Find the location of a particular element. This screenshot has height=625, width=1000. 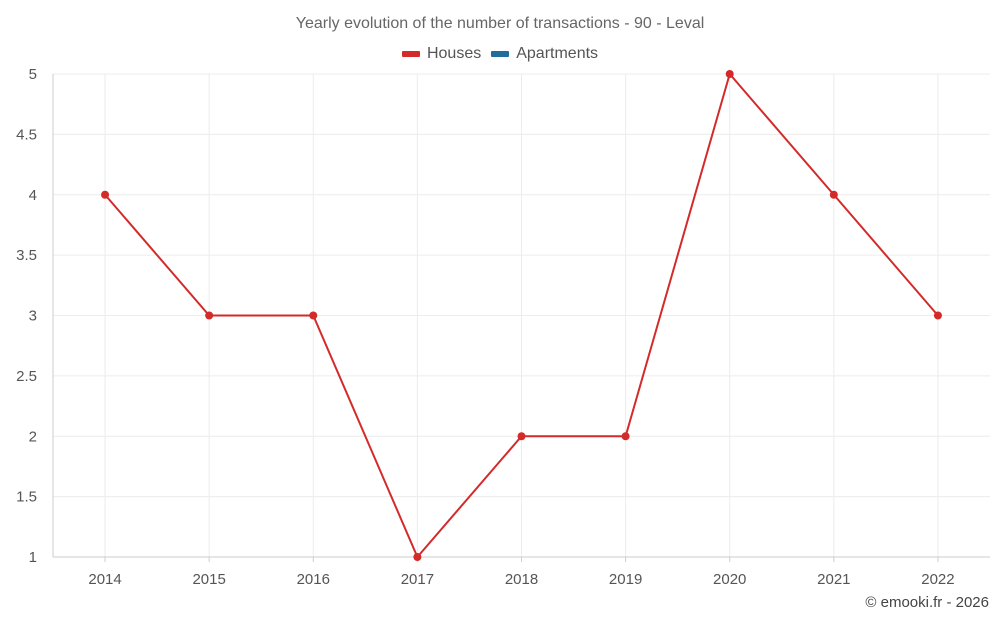

y-tick-label: 5 is located at coordinates (33, 74).